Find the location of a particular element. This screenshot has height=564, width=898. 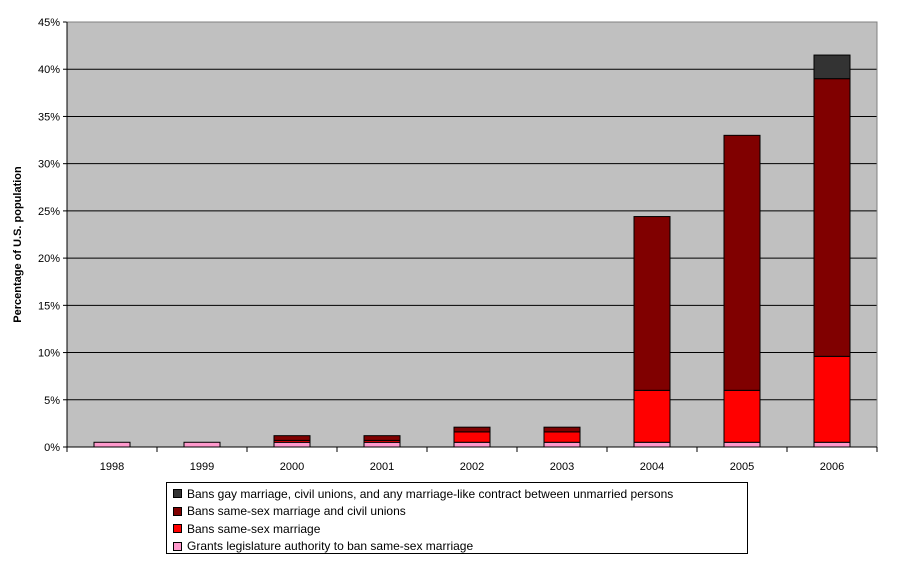

x-tick-label: 1999 is located at coordinates (202, 467).